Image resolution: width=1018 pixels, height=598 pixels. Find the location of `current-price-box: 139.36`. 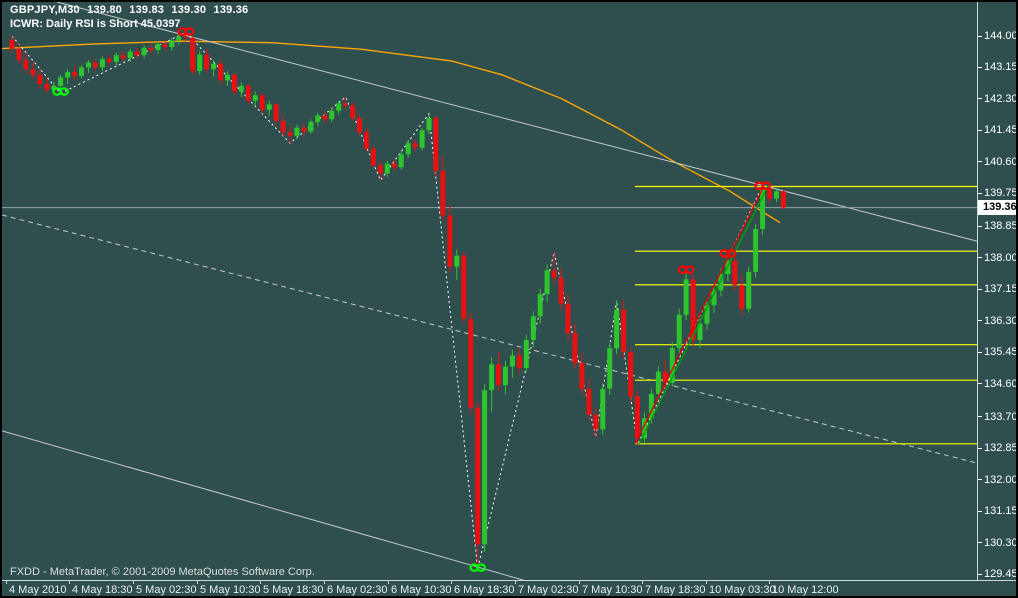

current-price-box: 139.36 is located at coordinates (997, 207).